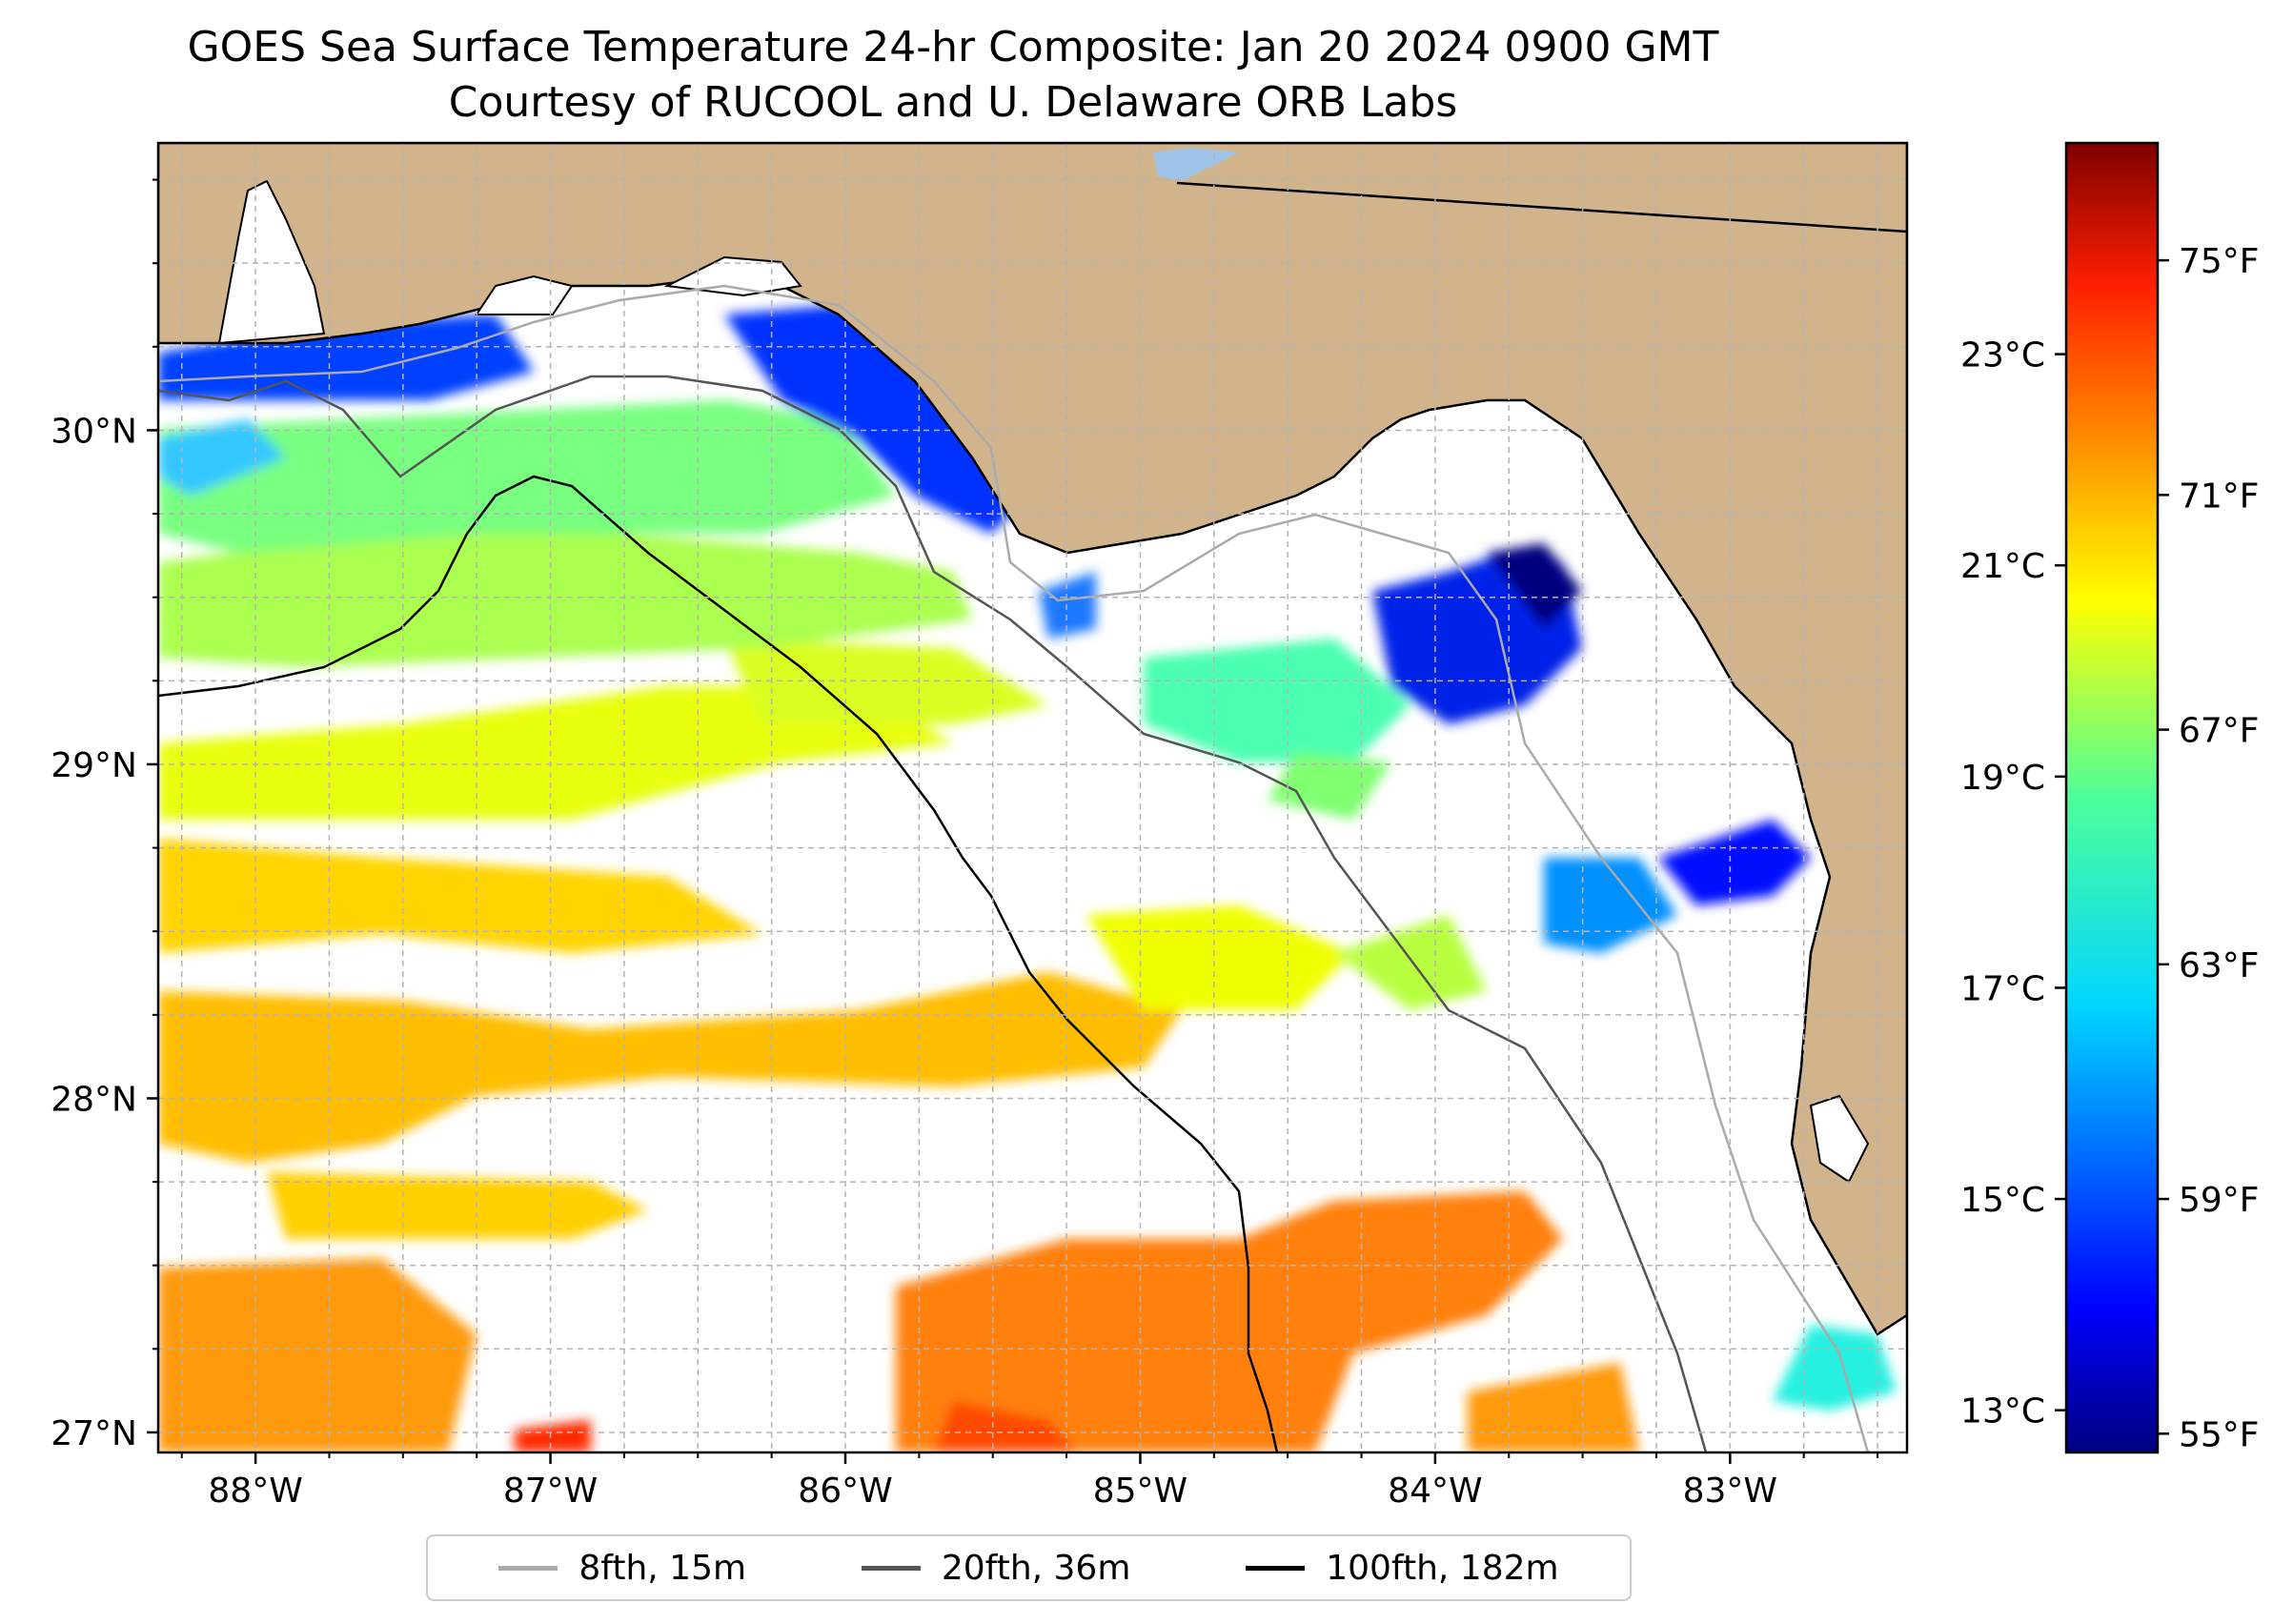 The width and height of the screenshot is (2293, 1624). What do you see at coordinates (663, 1568) in the screenshot?
I see `legend-label: 8fth, 15m` at bounding box center [663, 1568].